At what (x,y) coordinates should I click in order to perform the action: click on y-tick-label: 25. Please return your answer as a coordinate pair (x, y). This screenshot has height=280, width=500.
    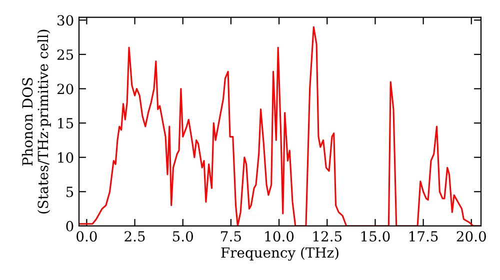
    Looking at the image, I should click on (65, 54).